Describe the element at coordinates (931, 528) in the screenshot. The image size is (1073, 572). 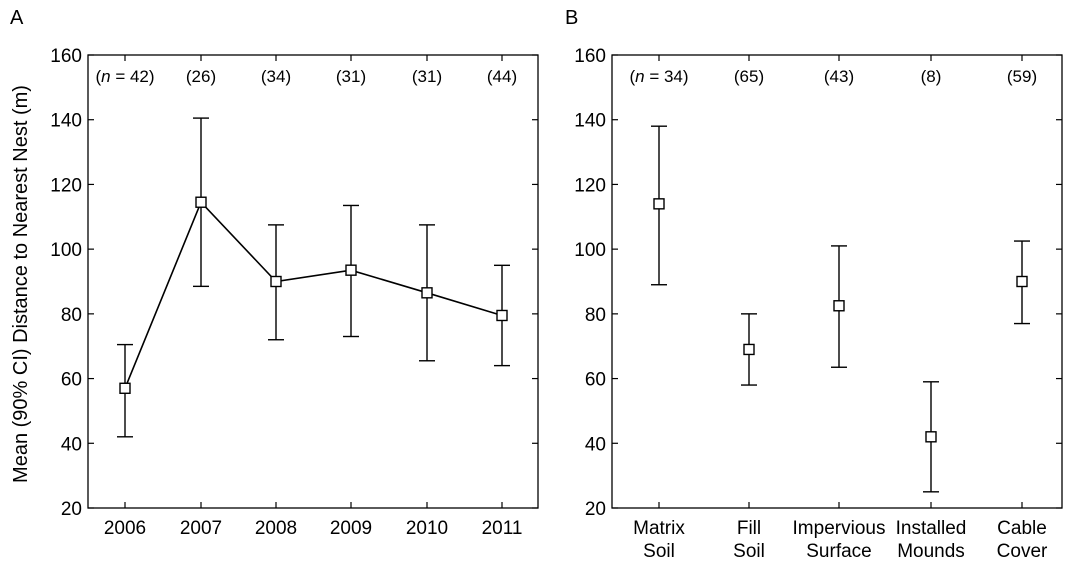
I see `x-tick-label: Installed` at that location.